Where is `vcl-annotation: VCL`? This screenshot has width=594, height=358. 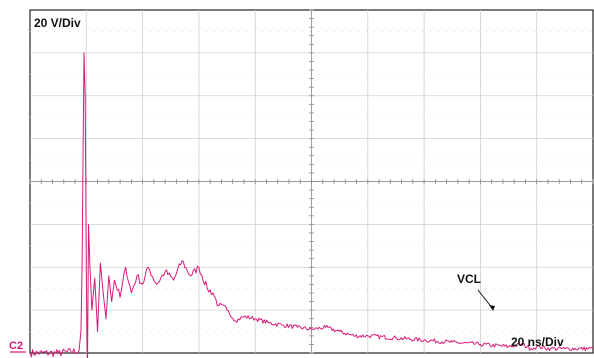 vcl-annotation: VCL is located at coordinates (469, 279).